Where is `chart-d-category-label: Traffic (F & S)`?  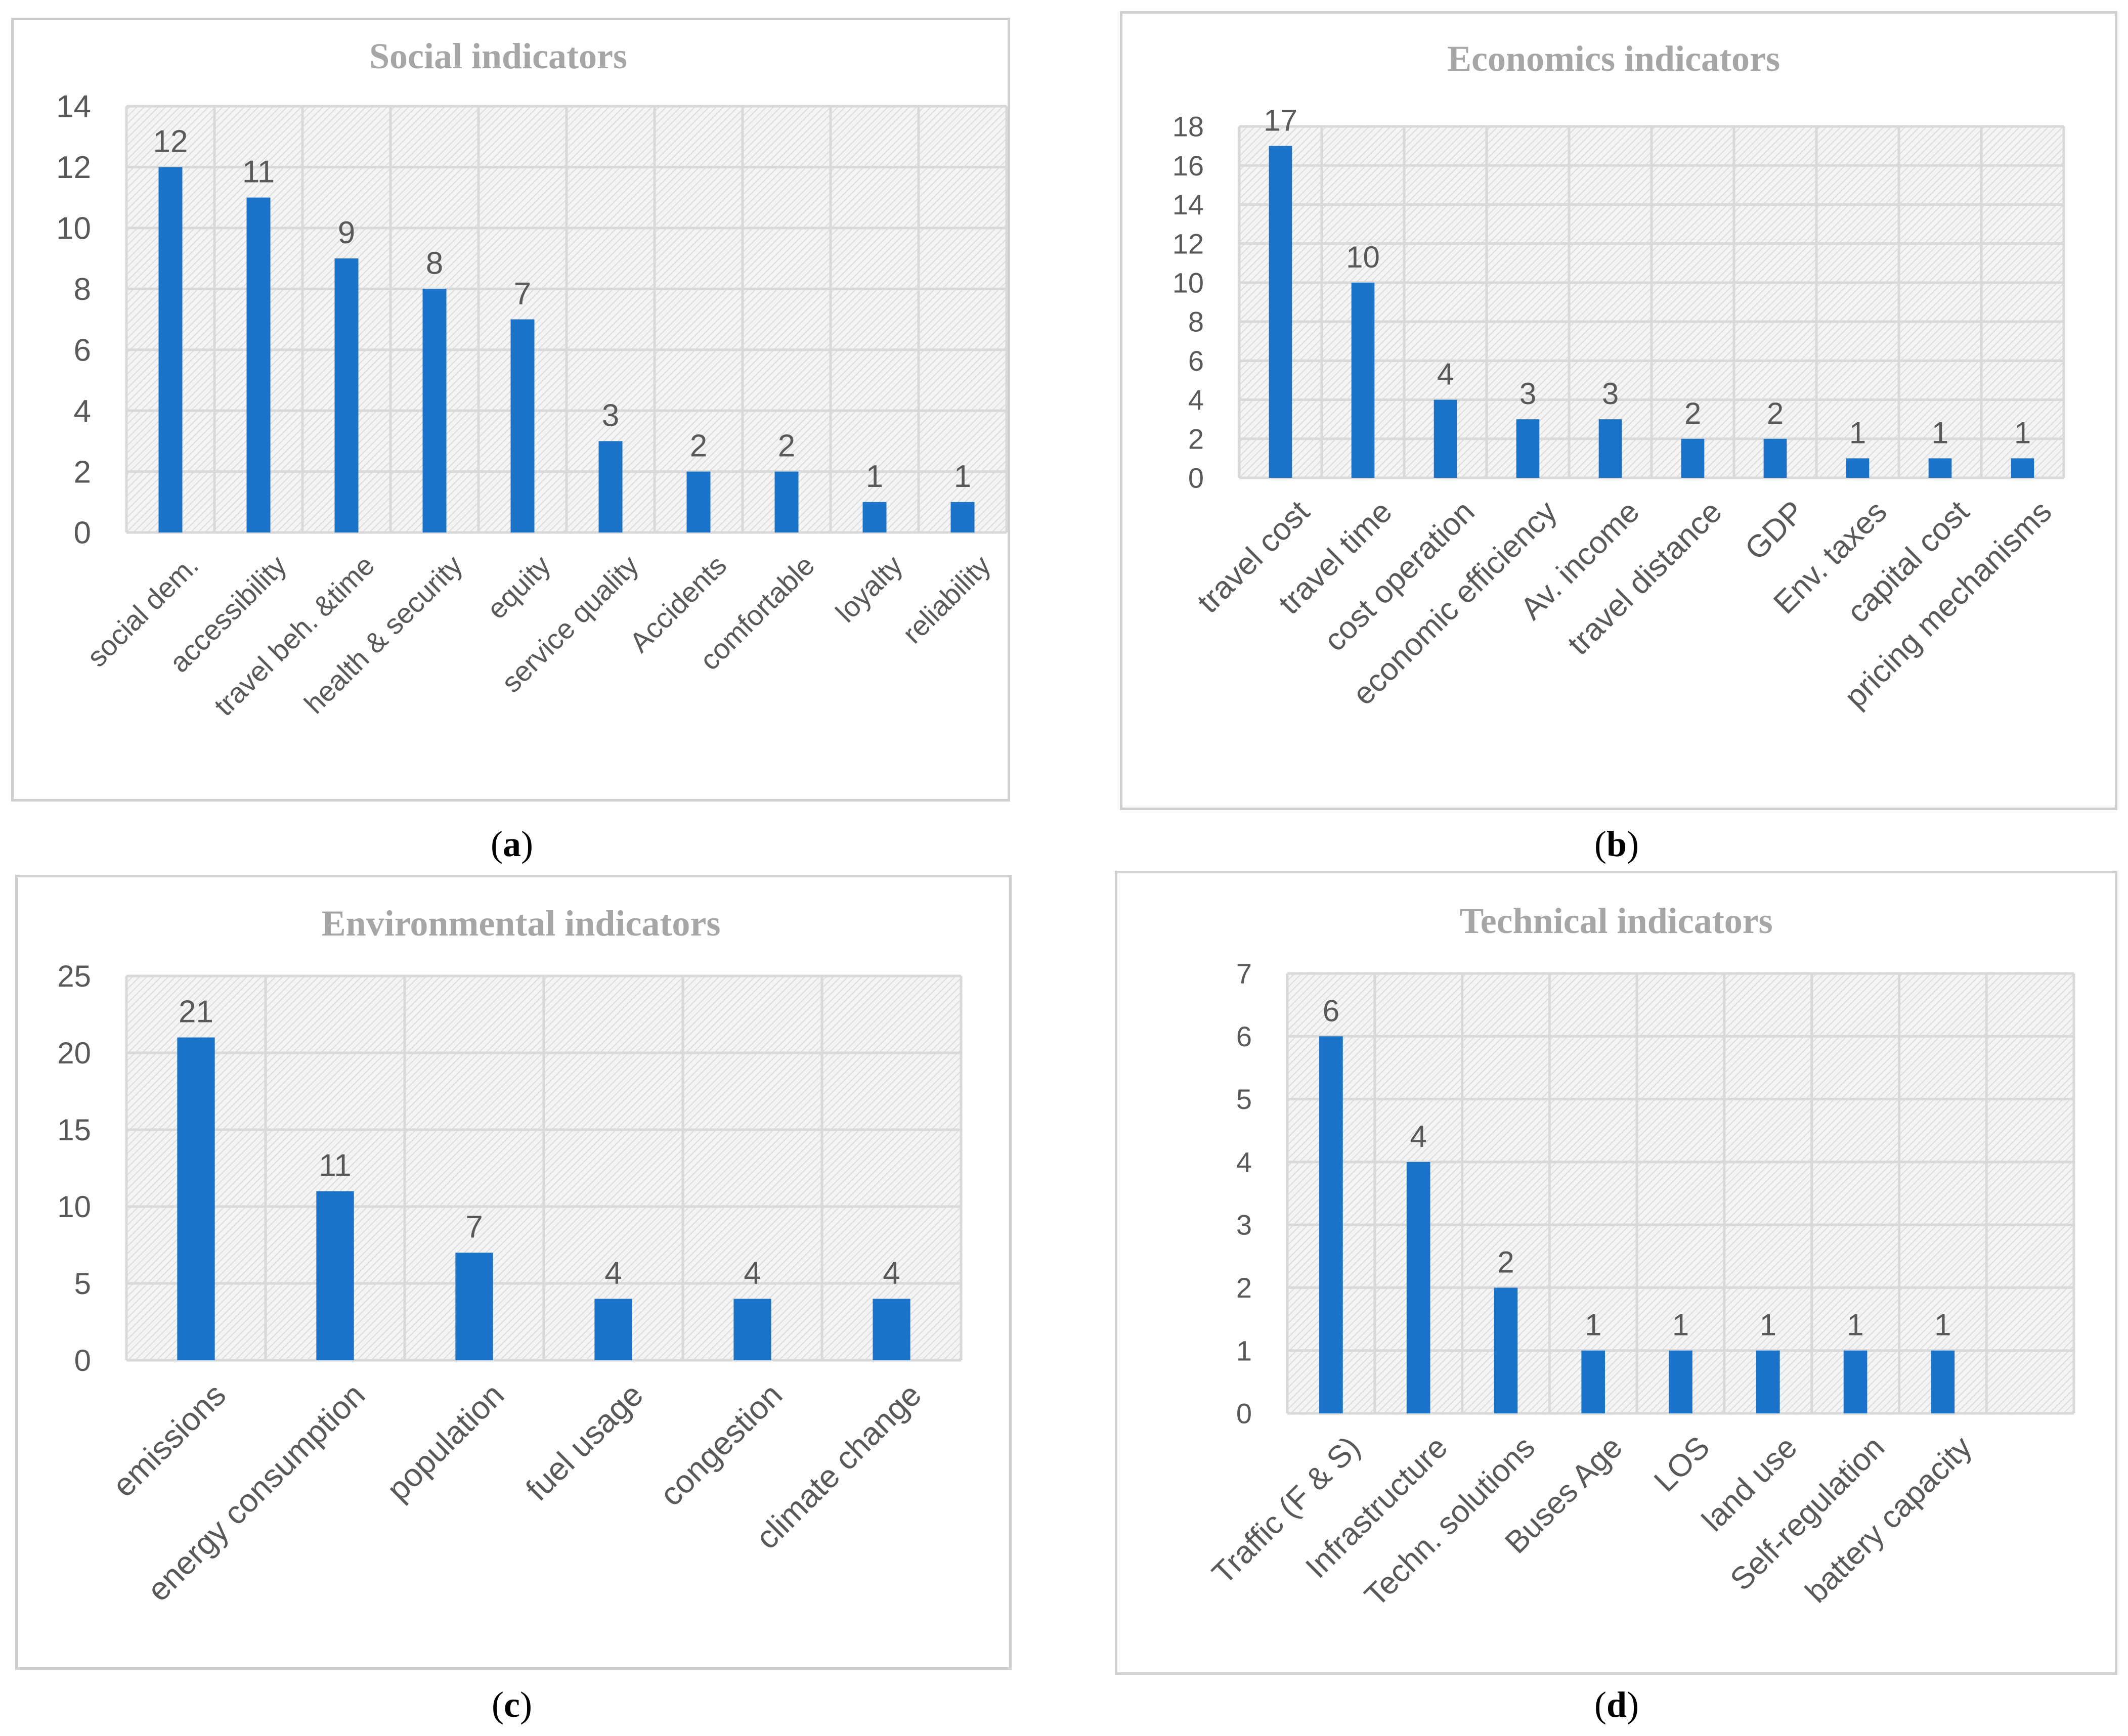 chart-d-category-label: Traffic (F & S) is located at coordinates (1286, 1510).